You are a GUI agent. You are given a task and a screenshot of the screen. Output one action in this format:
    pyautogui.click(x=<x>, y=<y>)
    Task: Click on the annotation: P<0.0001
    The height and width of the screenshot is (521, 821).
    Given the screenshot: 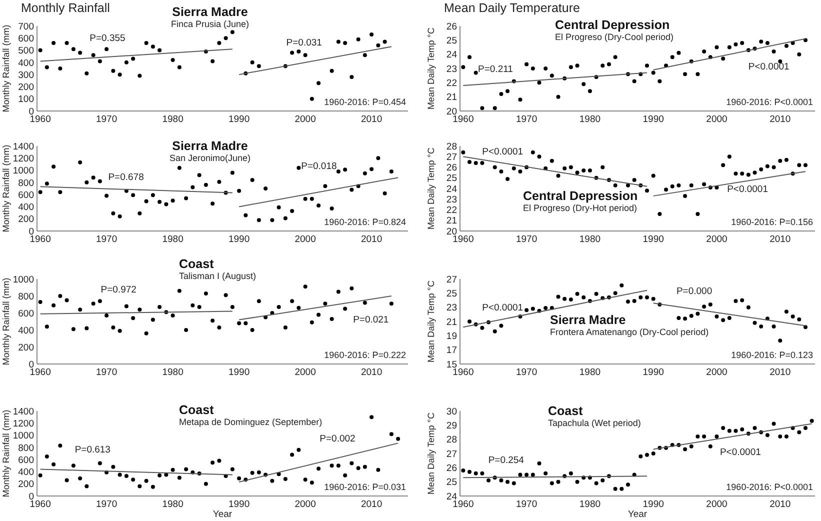 What is the action you would take?
    pyautogui.click(x=503, y=152)
    